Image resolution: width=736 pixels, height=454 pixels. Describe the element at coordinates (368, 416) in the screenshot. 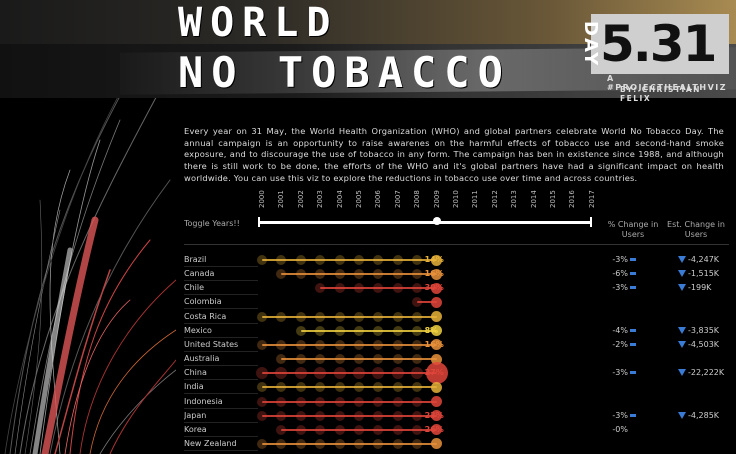

I see `table-row: Japan 23% -3% -4,285K` at that location.